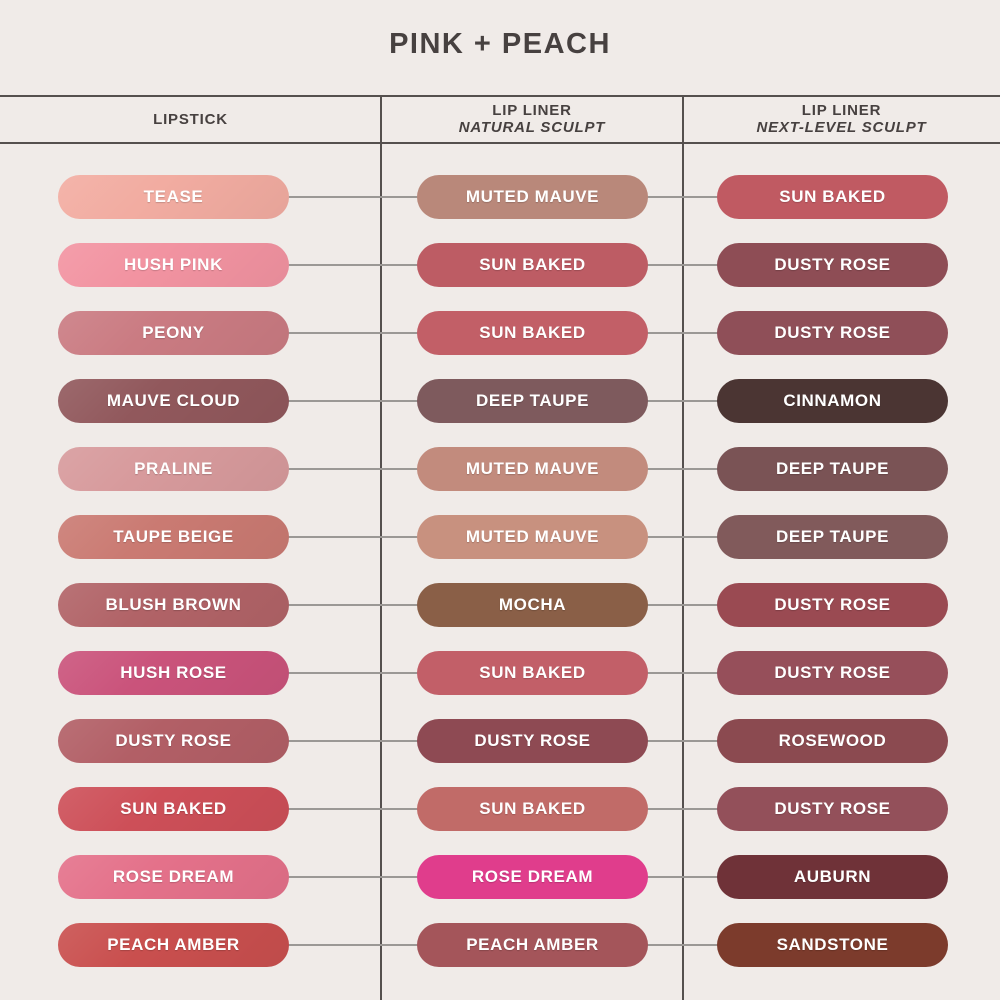  Describe the element at coordinates (832, 741) in the screenshot. I see `next-level-sculpt-swatch: ROSEWOOD` at that location.